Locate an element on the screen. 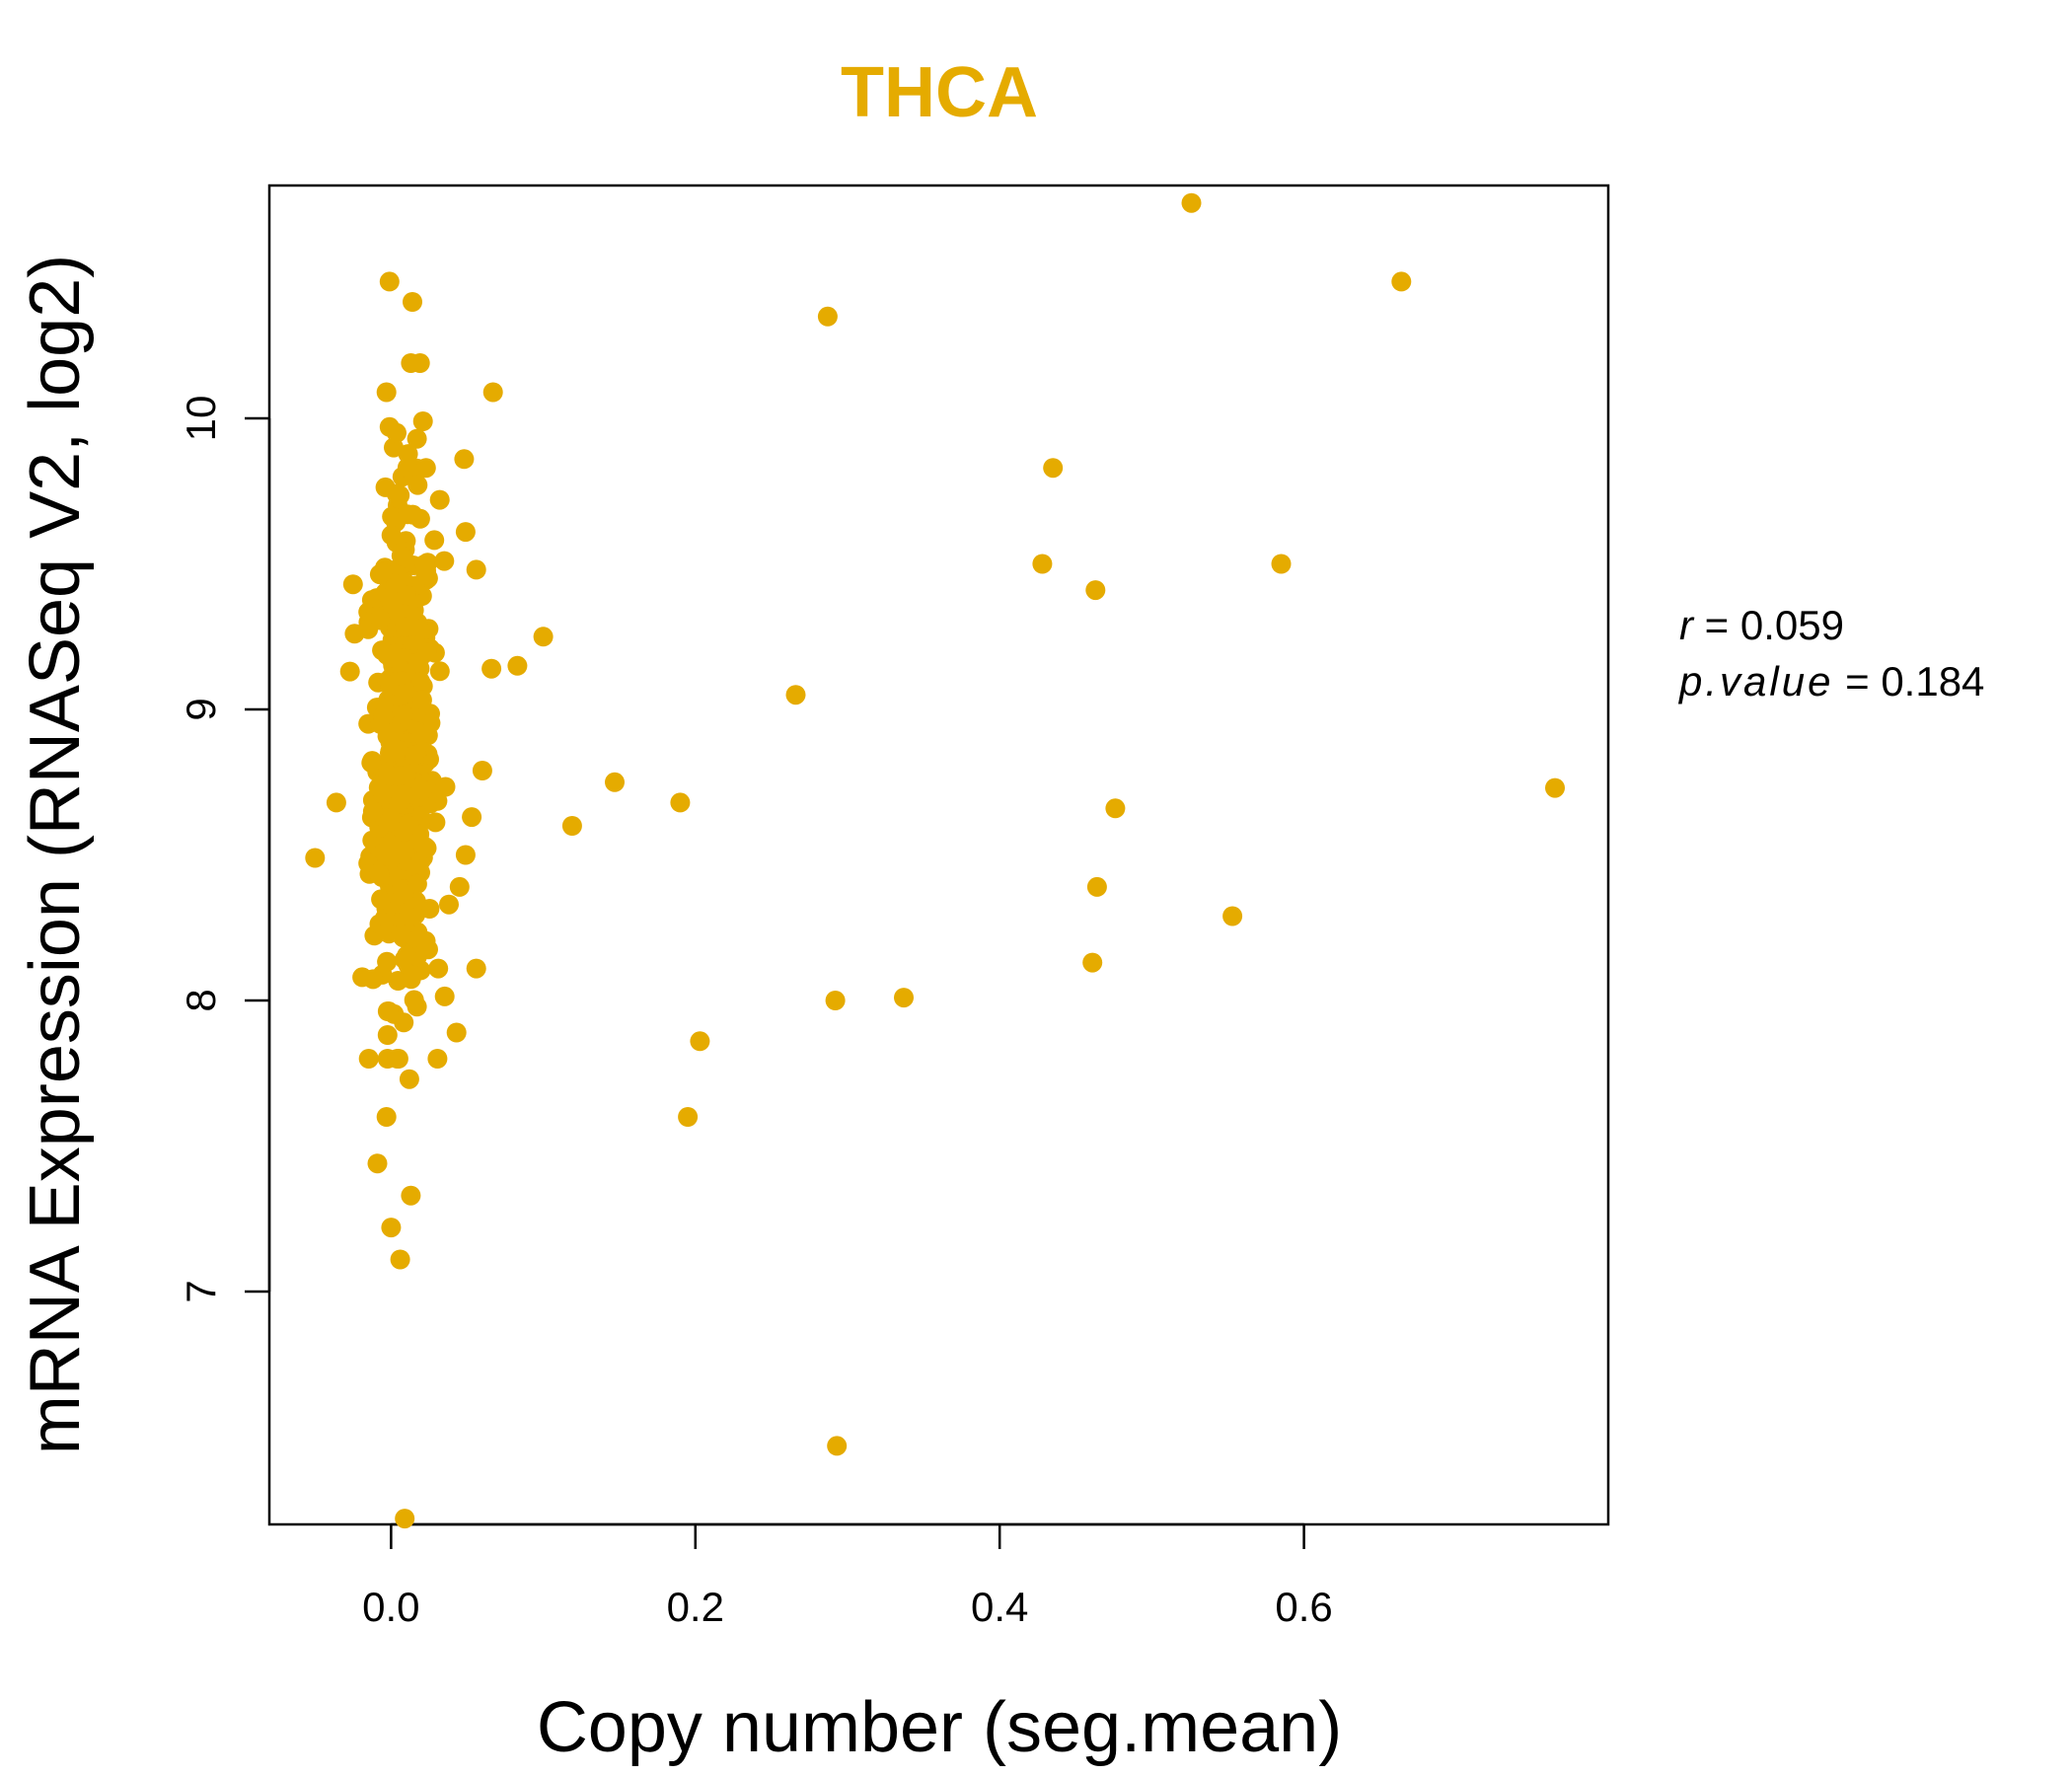 Image resolution: width=2072 pixels, height=1776 pixels. r-stat: r = 0.059 is located at coordinates (1762, 625).